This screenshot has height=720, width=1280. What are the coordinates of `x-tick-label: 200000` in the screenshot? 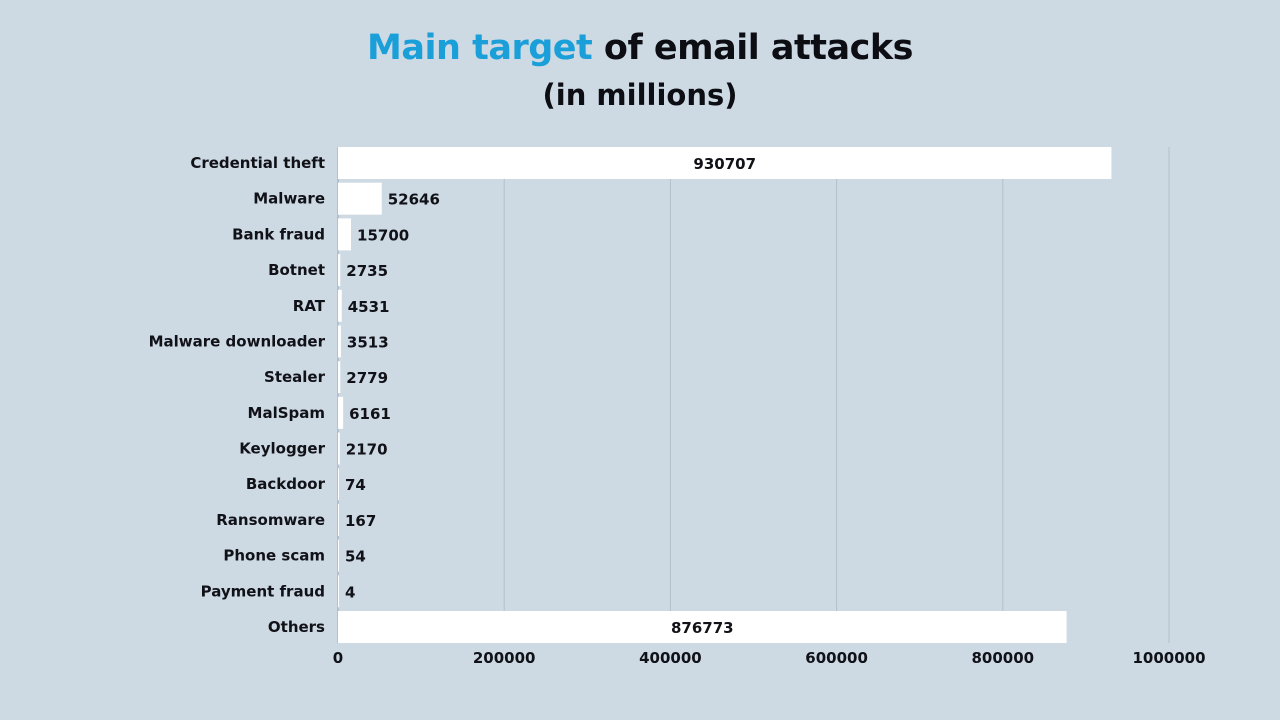 It's located at (504, 658).